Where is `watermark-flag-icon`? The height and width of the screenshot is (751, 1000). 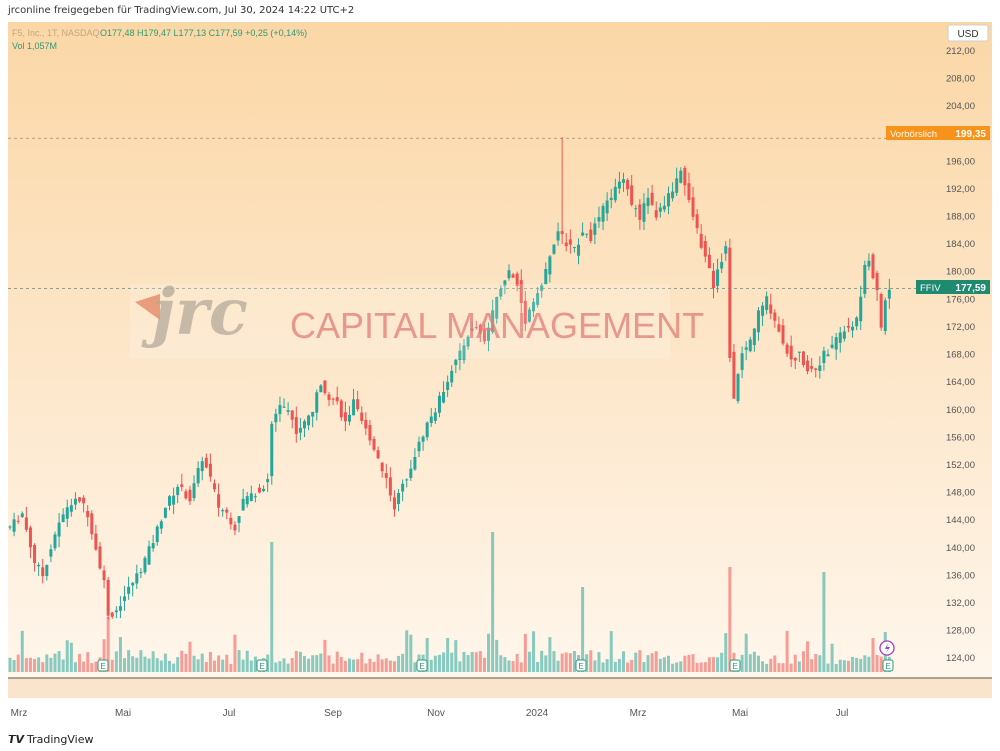
watermark-flag-icon is located at coordinates (147, 307).